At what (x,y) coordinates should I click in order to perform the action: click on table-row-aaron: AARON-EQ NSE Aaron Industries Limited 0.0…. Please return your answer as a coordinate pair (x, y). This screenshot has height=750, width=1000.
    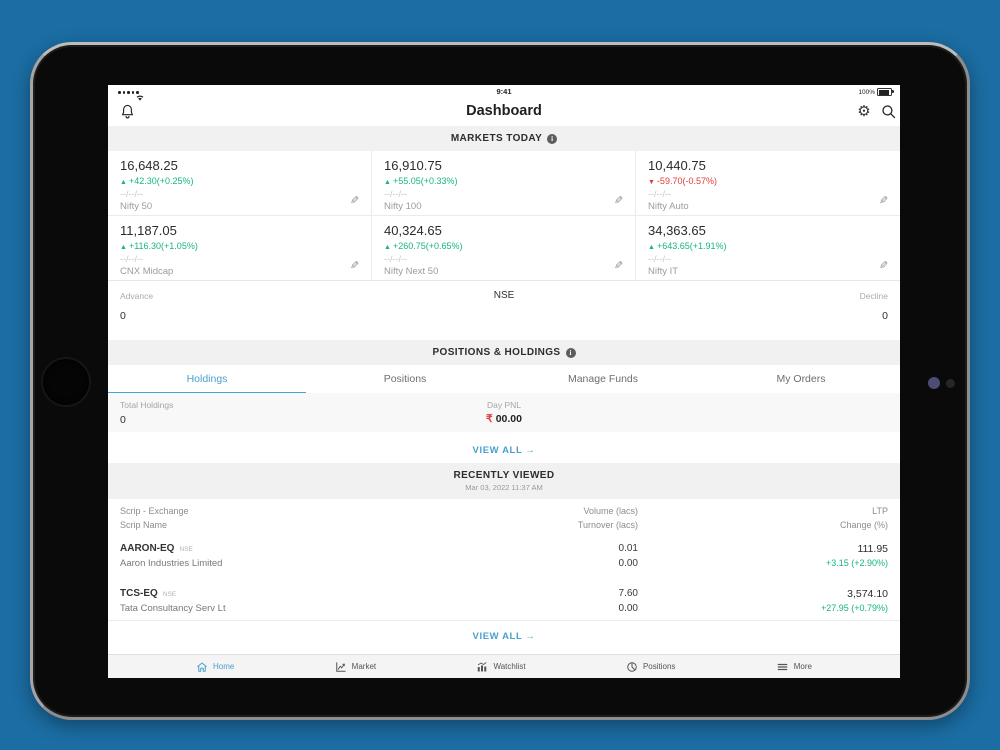
    Looking at the image, I should click on (504, 557).